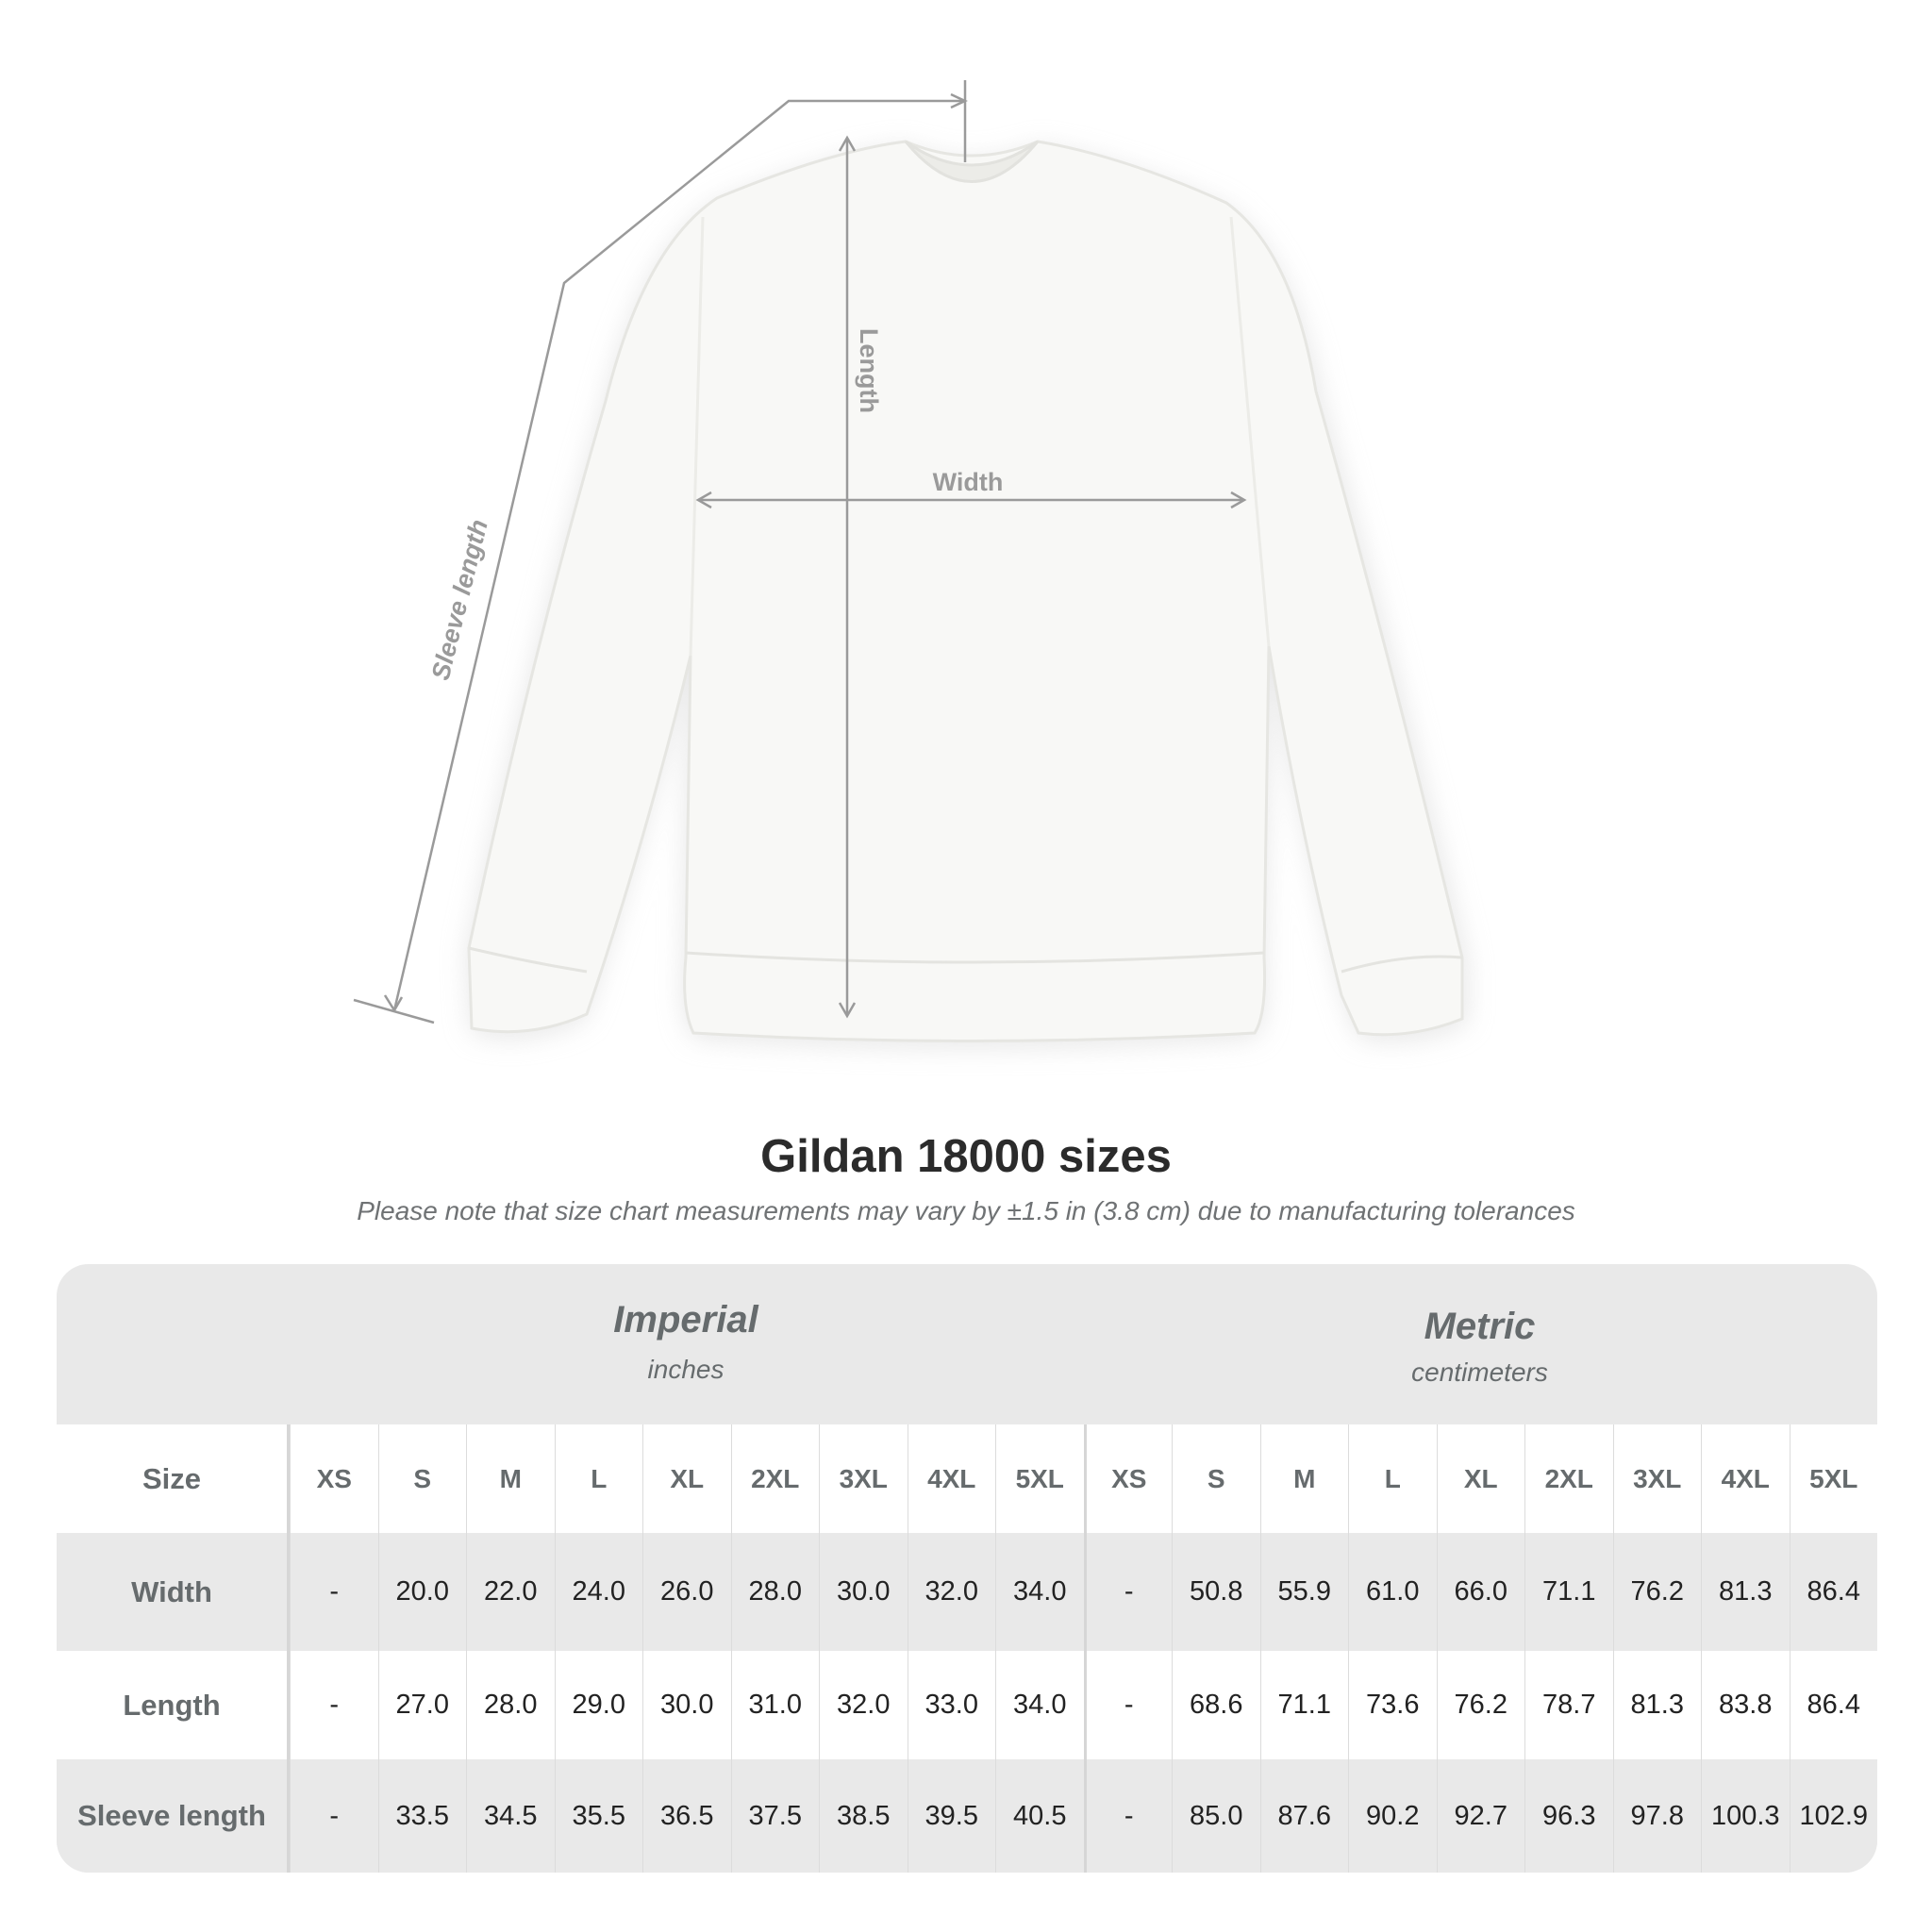  What do you see at coordinates (1304, 1816) in the screenshot?
I see `metric-value-cell: 87.6` at bounding box center [1304, 1816].